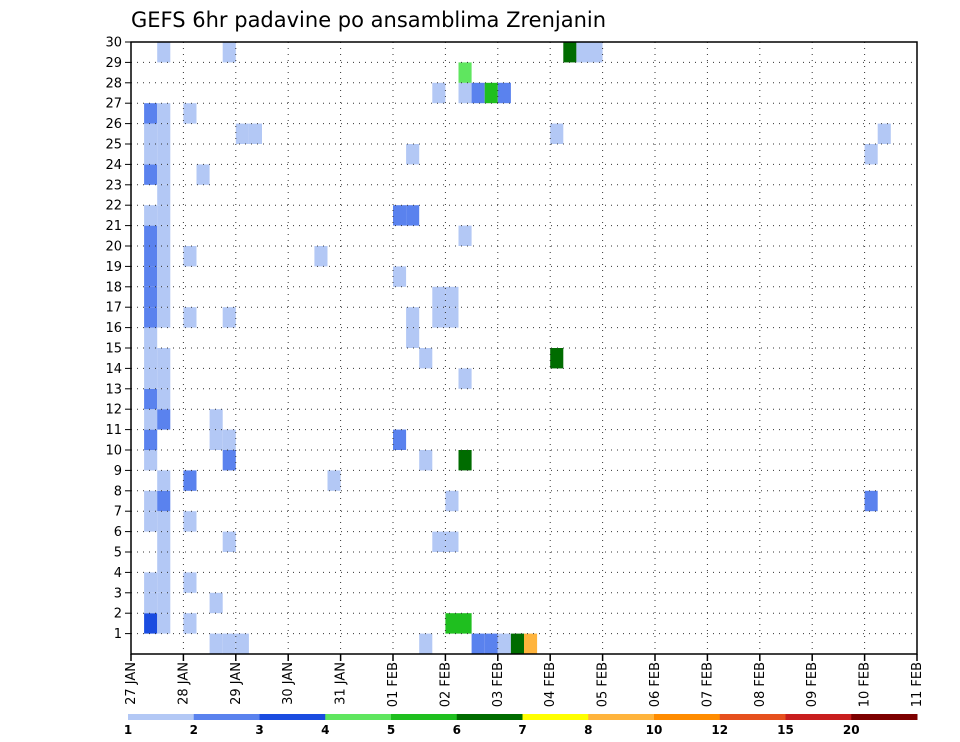  I want to click on colorbar-label: 8, so click(588, 730).